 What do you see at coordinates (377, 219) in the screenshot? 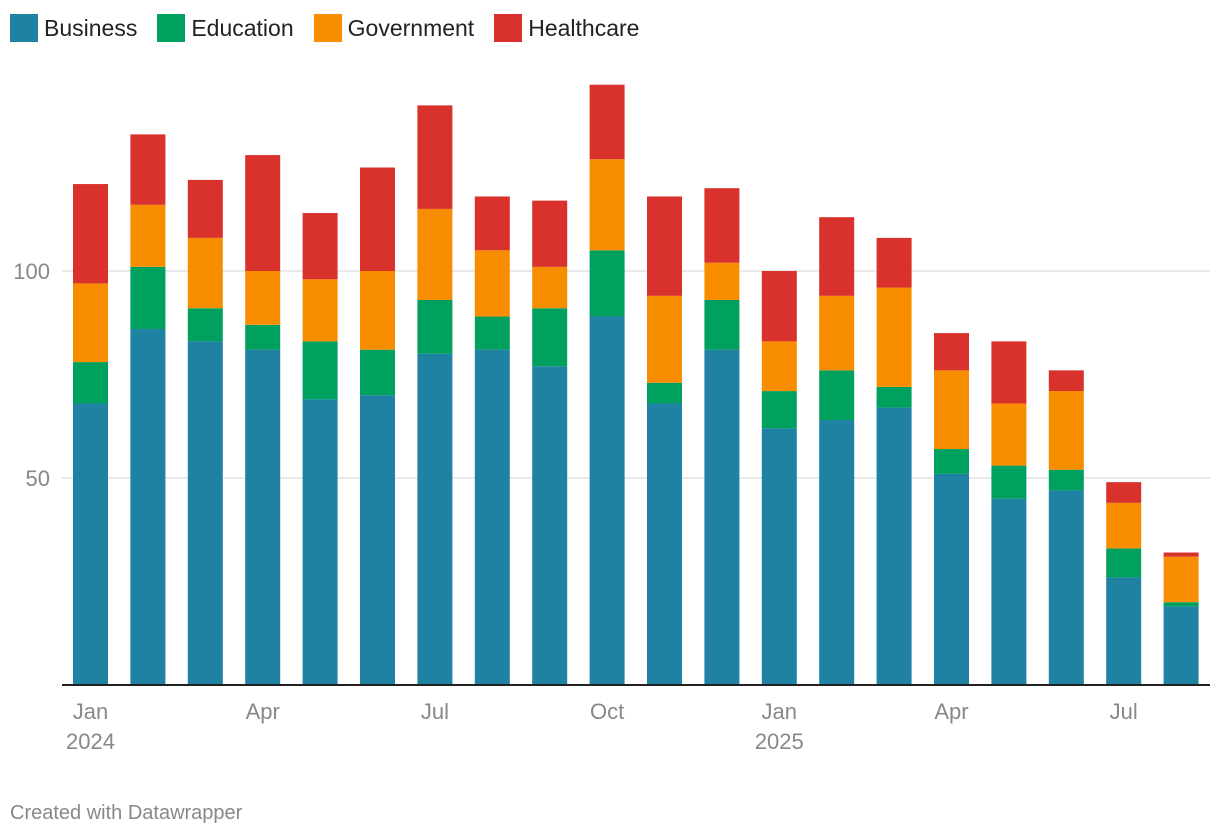
I see `bar-healthcare-jun-2024` at bounding box center [377, 219].